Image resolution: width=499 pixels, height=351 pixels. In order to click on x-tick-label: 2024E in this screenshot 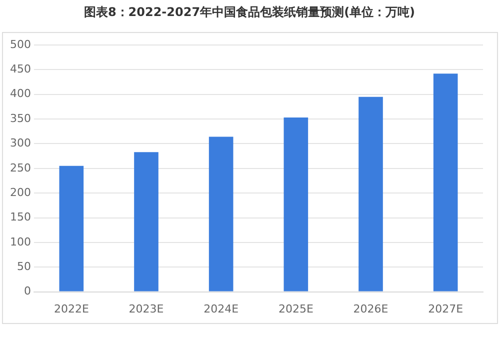, I will do `click(221, 309)`.